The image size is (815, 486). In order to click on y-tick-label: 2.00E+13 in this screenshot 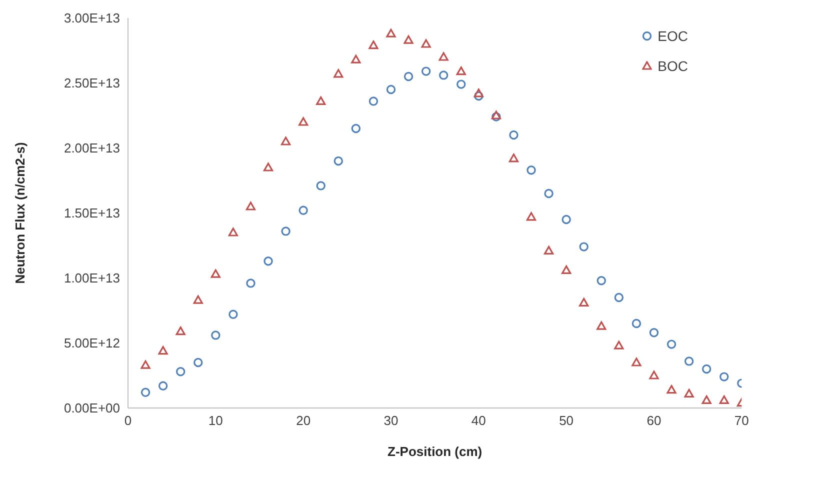, I will do `click(92, 148)`.